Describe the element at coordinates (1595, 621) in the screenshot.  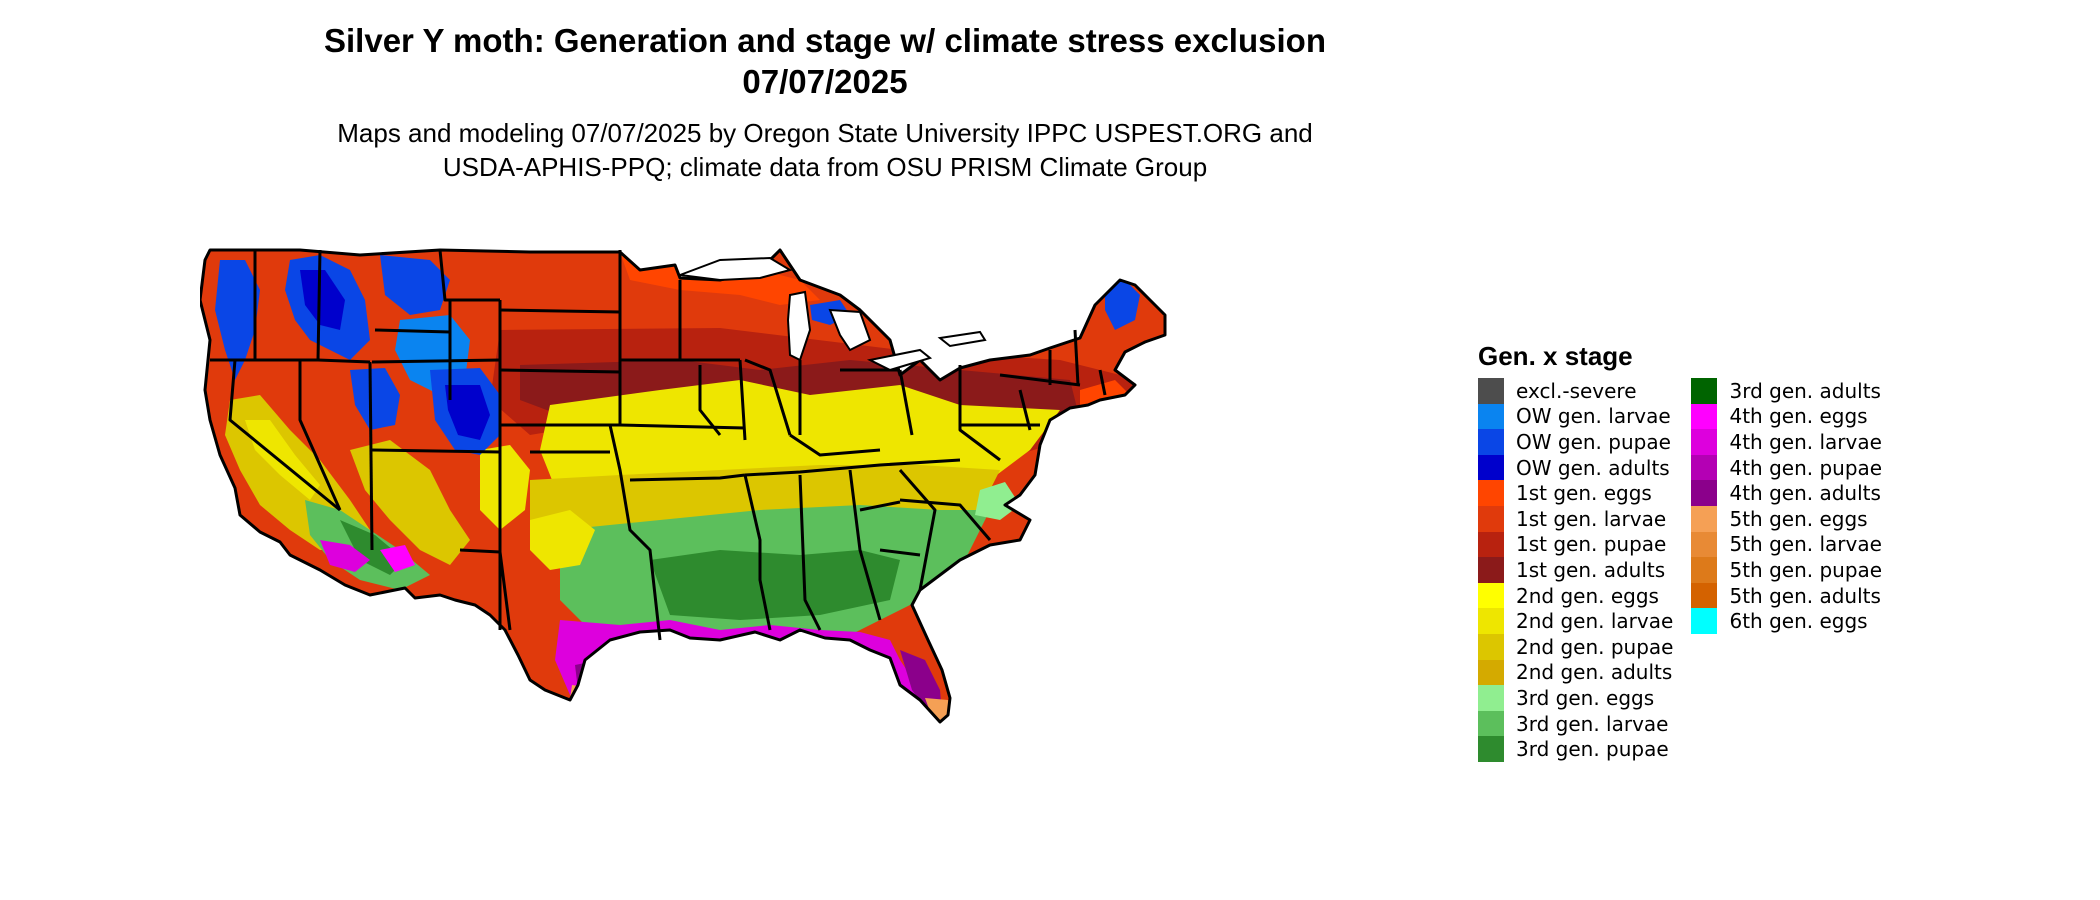
I see `legend-label: 2nd gen. larvae` at that location.